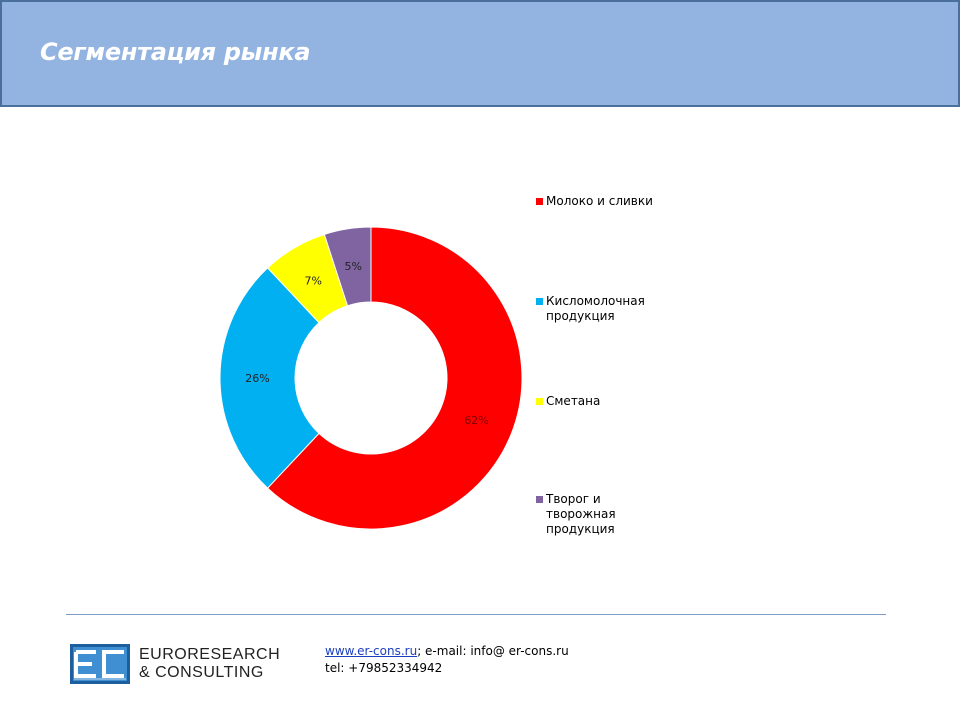 The height and width of the screenshot is (720, 960). What do you see at coordinates (210, 654) in the screenshot?
I see `company-name-line1: EURORESEARCH` at bounding box center [210, 654].